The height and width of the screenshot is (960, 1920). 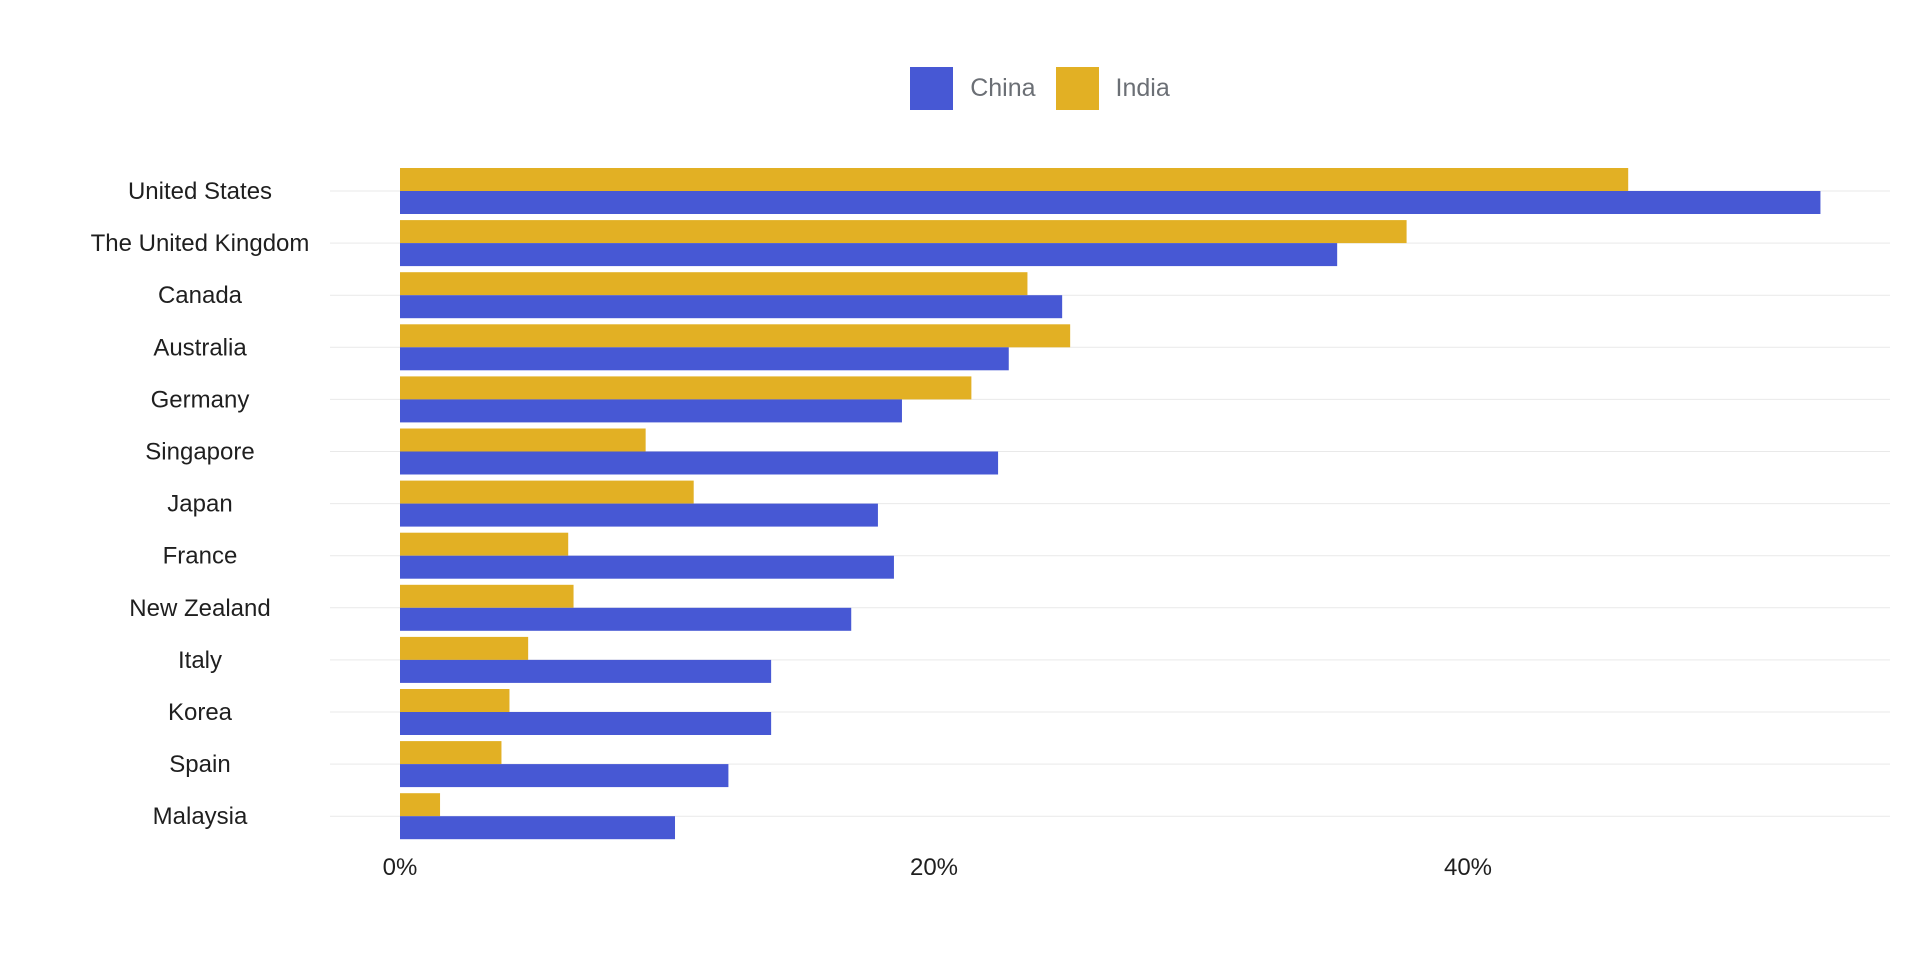 I want to click on x-tick-label: 40%, so click(x=1468, y=867).